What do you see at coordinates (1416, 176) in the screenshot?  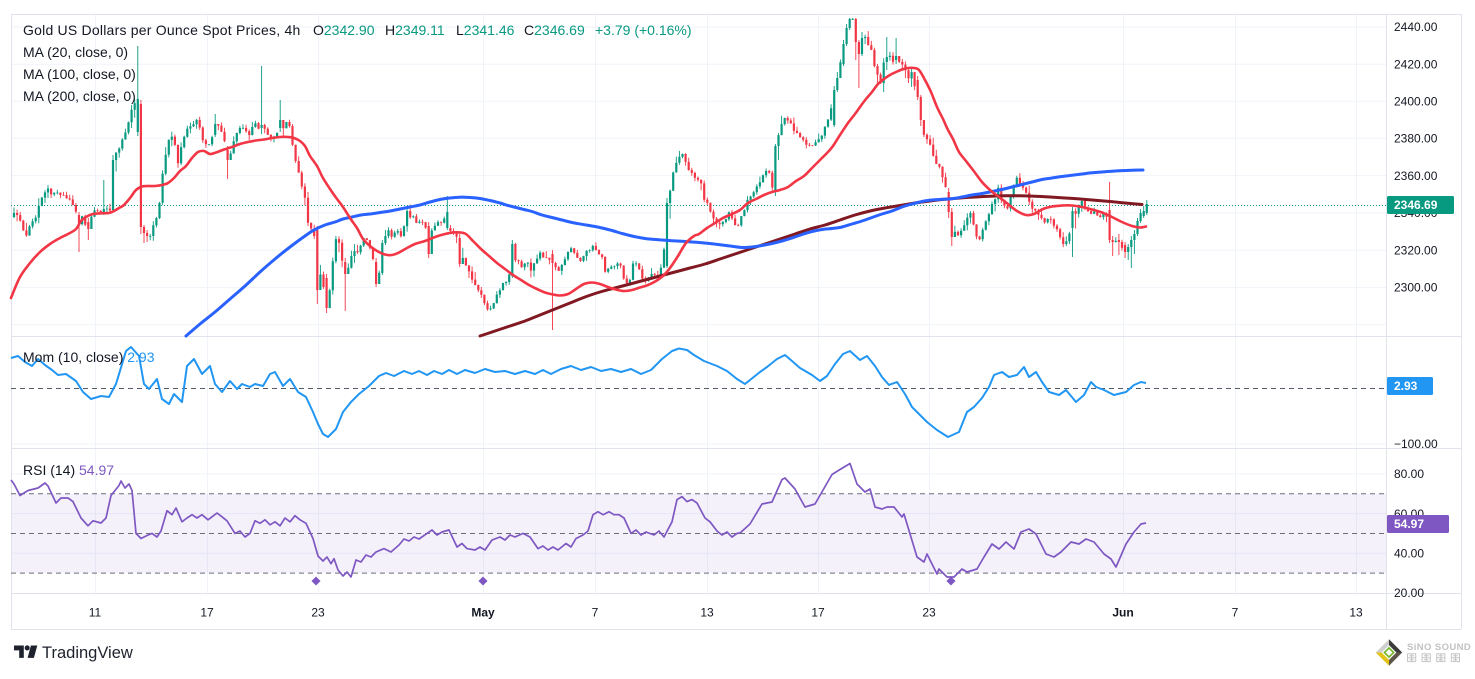 I see `svg-text: 2360.00` at bounding box center [1416, 176].